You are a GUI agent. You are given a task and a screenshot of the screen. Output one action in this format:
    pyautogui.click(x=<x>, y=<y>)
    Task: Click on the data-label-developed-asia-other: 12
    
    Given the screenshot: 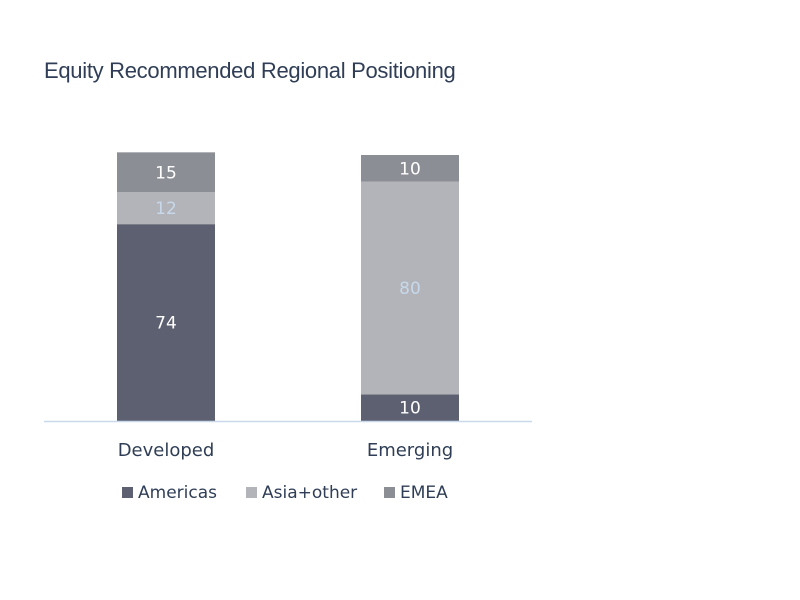 What is the action you would take?
    pyautogui.click(x=166, y=209)
    